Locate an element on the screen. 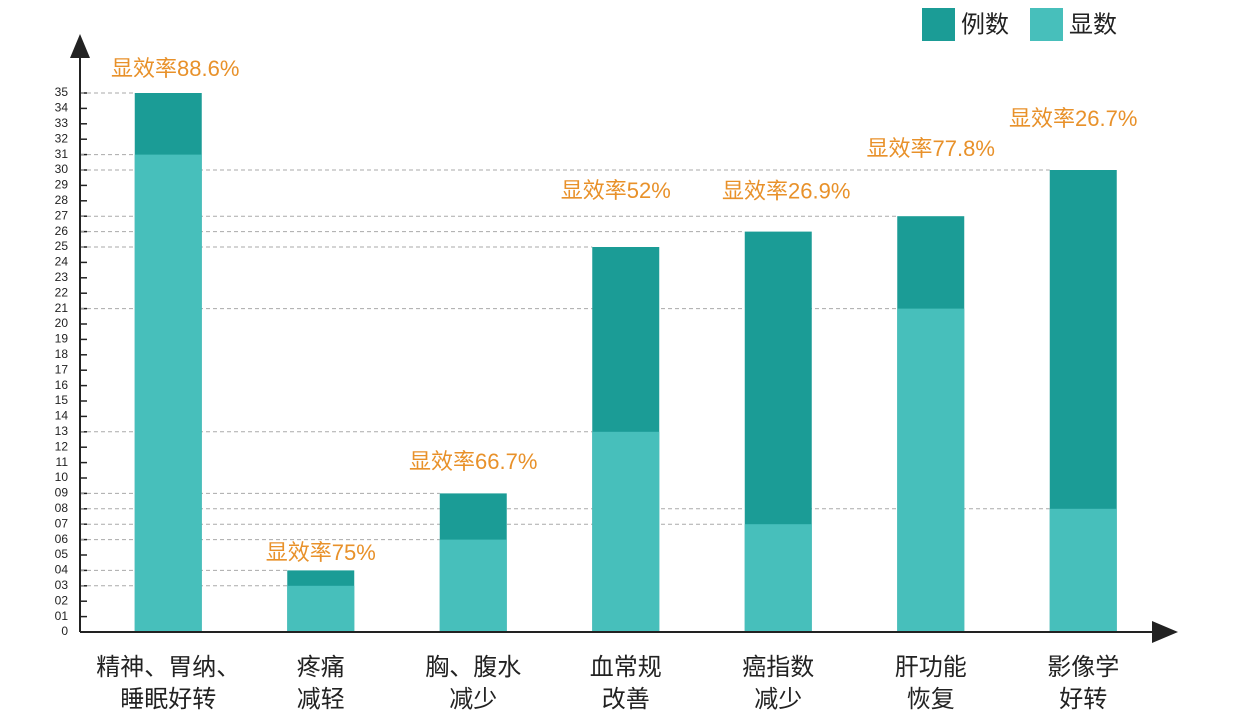  y-tick-label: 03 is located at coordinates (62, 585).